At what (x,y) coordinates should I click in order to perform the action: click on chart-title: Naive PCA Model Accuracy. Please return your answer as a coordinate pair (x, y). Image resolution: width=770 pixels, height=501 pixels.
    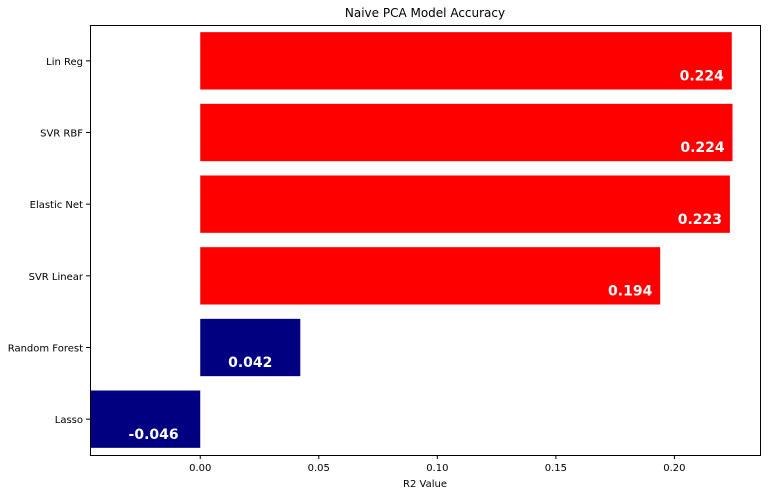
    Looking at the image, I should click on (425, 13).